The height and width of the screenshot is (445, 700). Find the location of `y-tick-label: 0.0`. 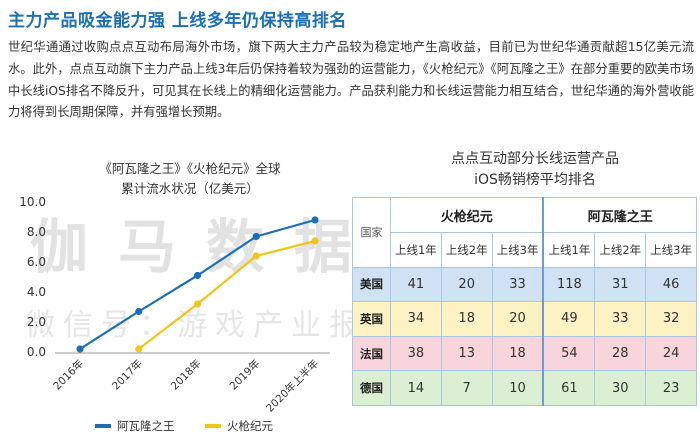

y-tick-label: 0.0 is located at coordinates (36, 352).